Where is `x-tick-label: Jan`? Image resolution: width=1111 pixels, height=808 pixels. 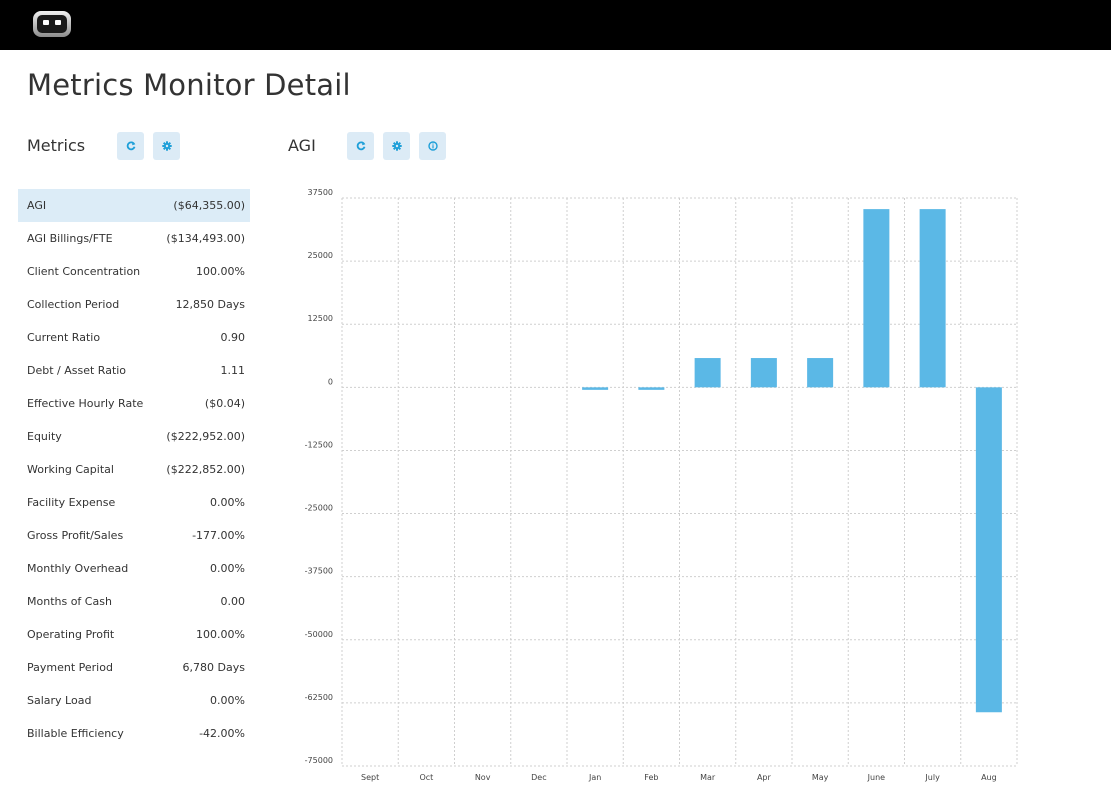 x-tick-label: Jan is located at coordinates (594, 777).